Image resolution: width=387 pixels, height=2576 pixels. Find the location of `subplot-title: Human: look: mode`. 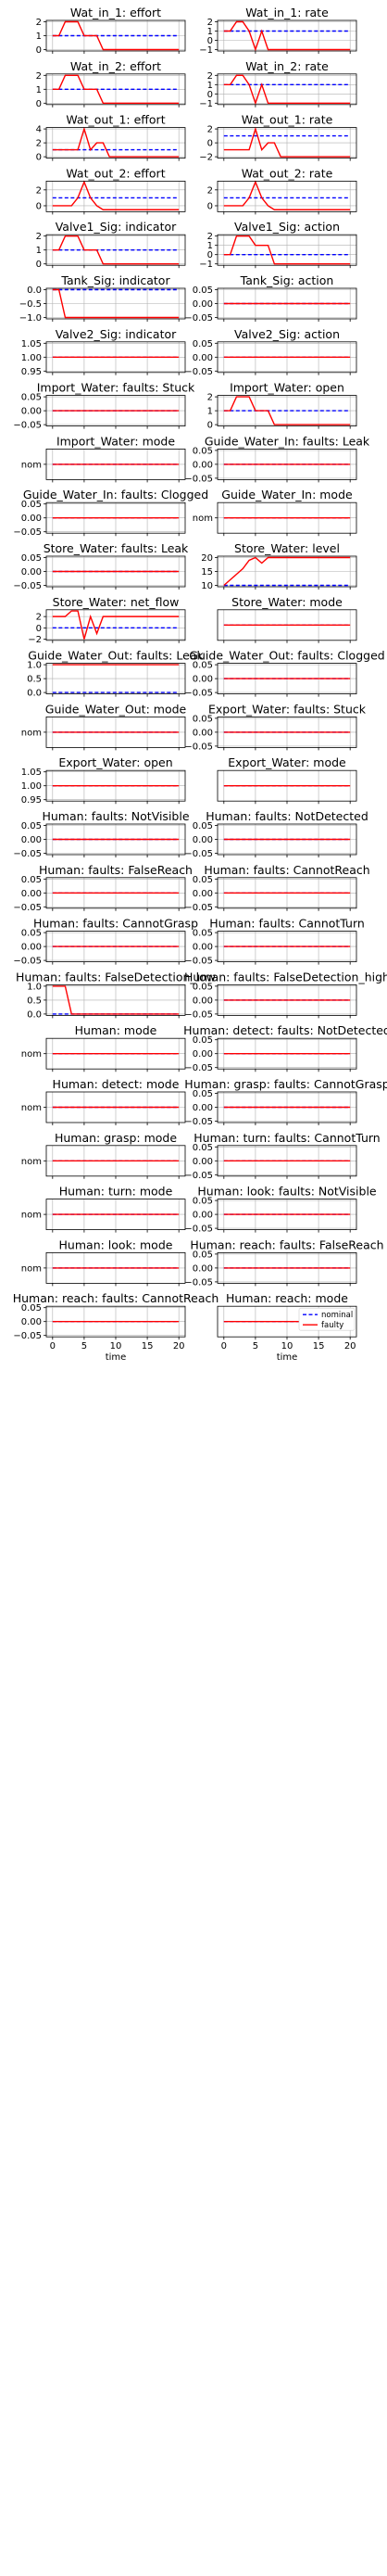

subplot-title: Human: look: mode is located at coordinates (116, 1244).